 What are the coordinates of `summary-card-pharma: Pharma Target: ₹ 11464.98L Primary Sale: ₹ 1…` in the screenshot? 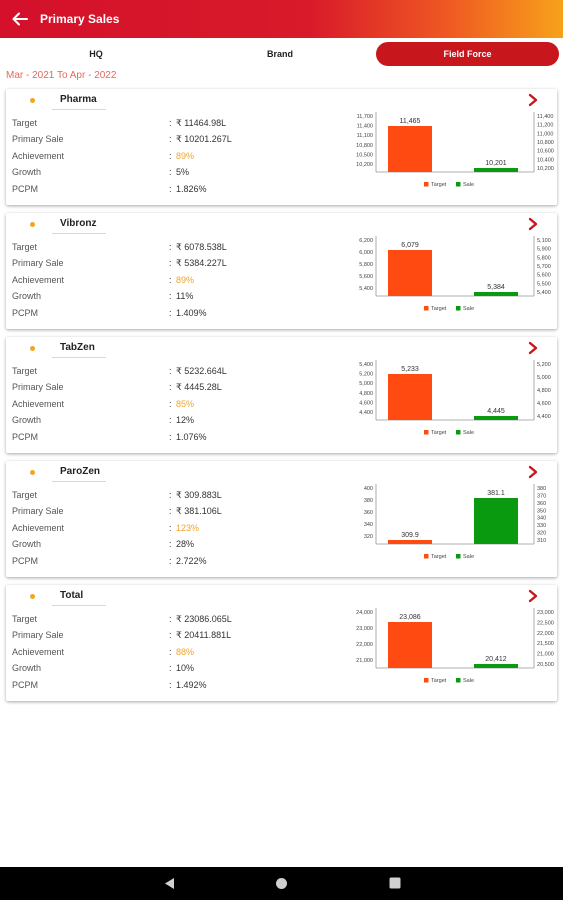 It's located at (281, 147).